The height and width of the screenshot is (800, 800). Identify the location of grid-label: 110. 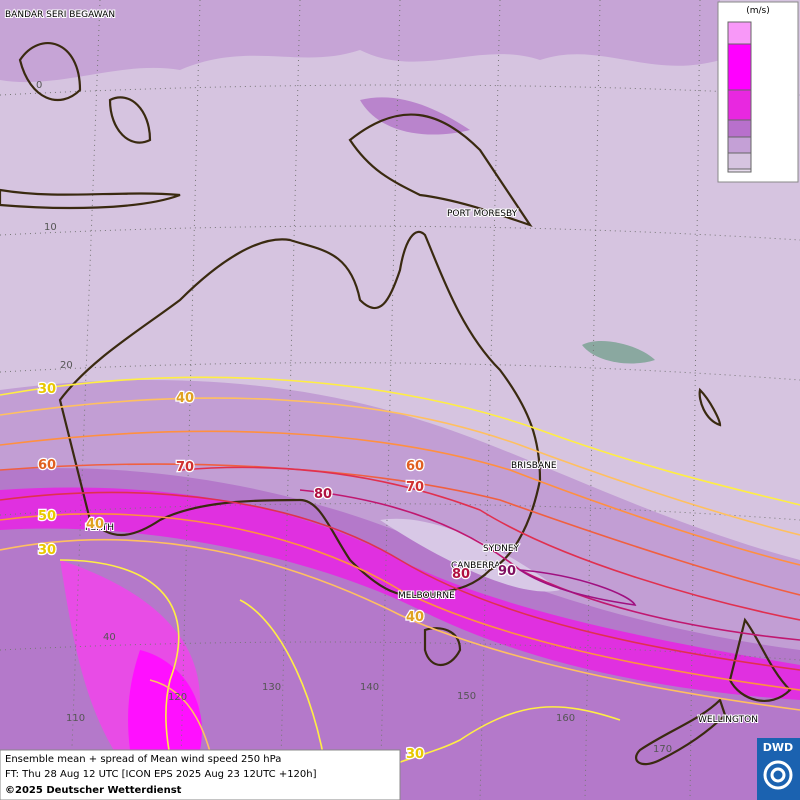
(75, 718).